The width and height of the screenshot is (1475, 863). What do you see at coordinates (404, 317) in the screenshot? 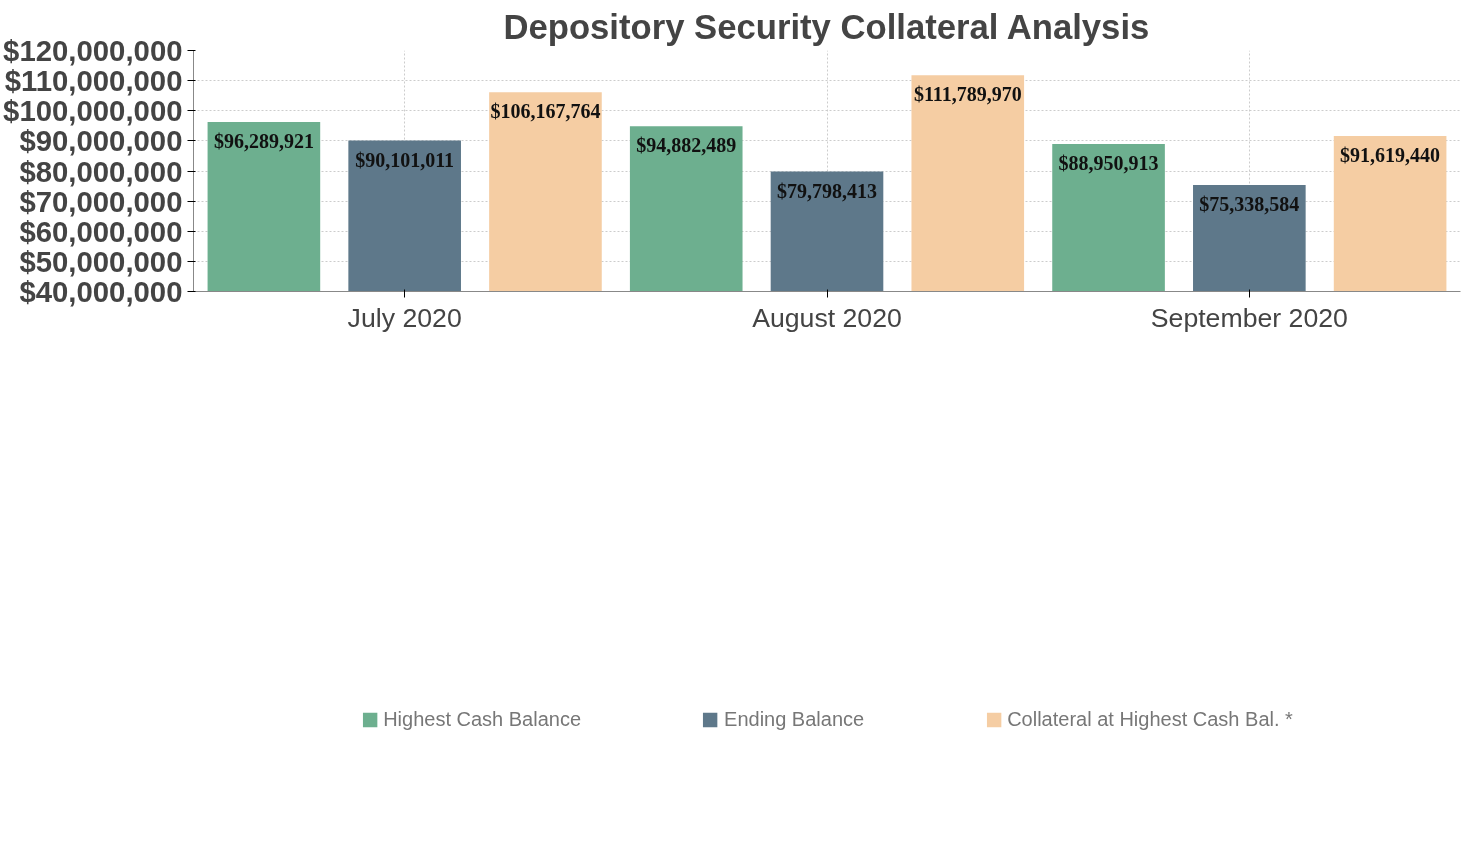
I see `x-tick-label: July 2020` at bounding box center [404, 317].